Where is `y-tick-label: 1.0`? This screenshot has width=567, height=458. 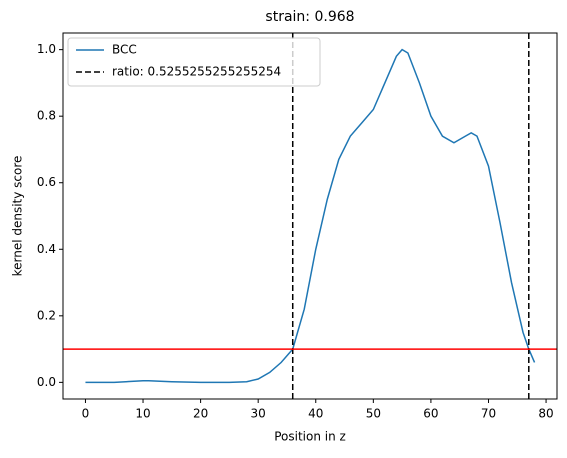
y-tick-label: 1.0 is located at coordinates (46, 49).